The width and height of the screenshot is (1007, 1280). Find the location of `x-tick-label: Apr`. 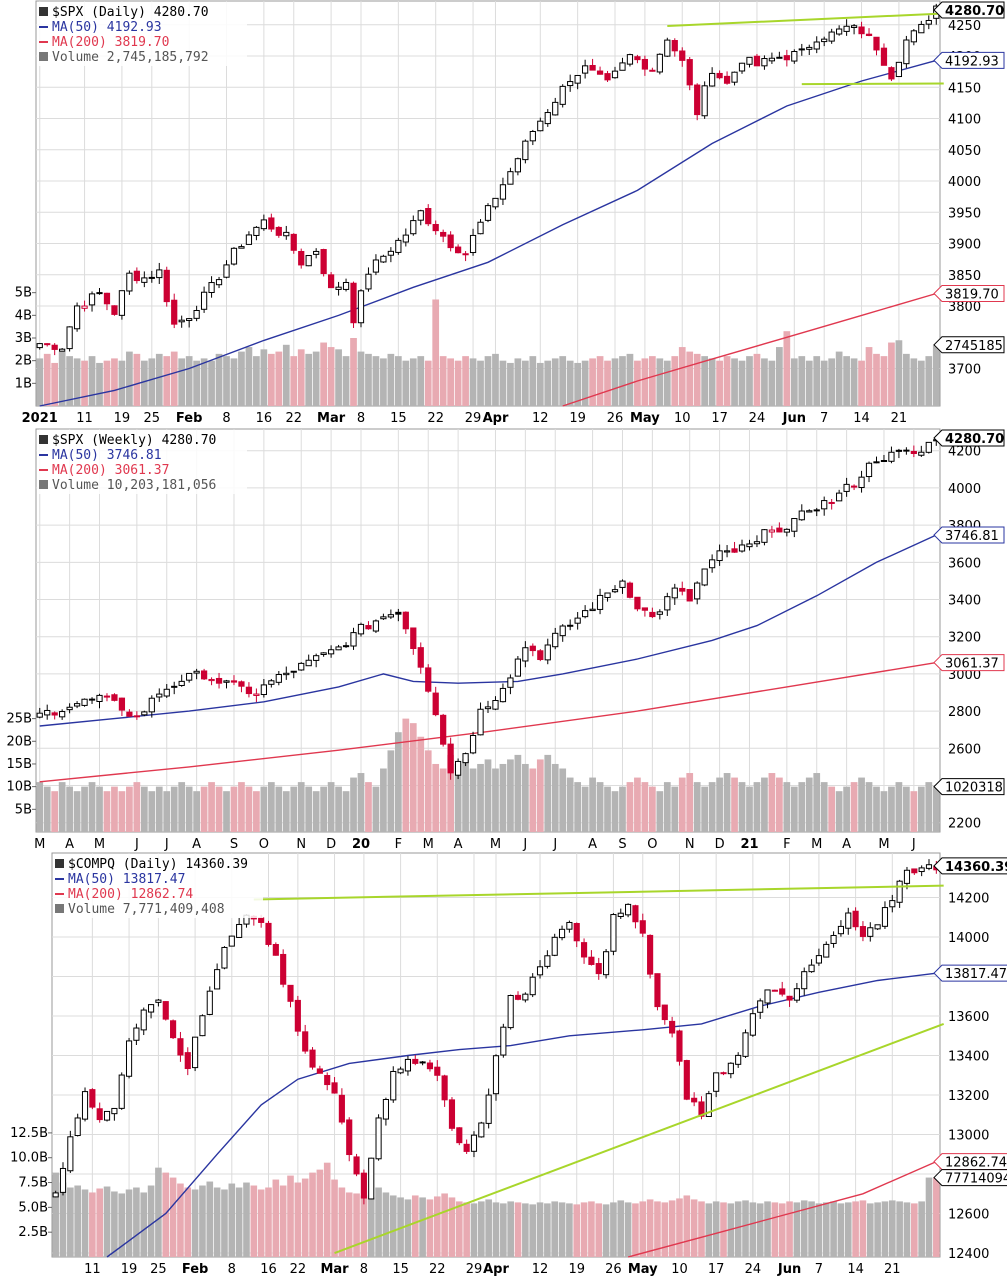

x-tick-label: Apr is located at coordinates (496, 418).